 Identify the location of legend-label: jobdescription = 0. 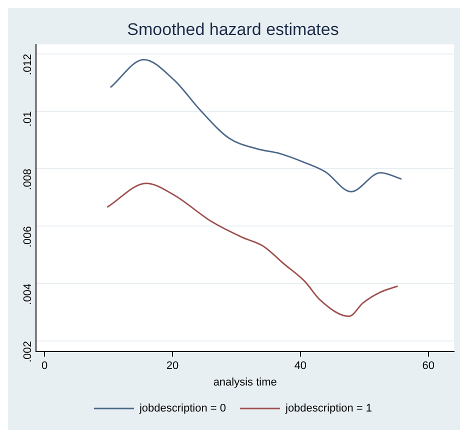
(182, 408).